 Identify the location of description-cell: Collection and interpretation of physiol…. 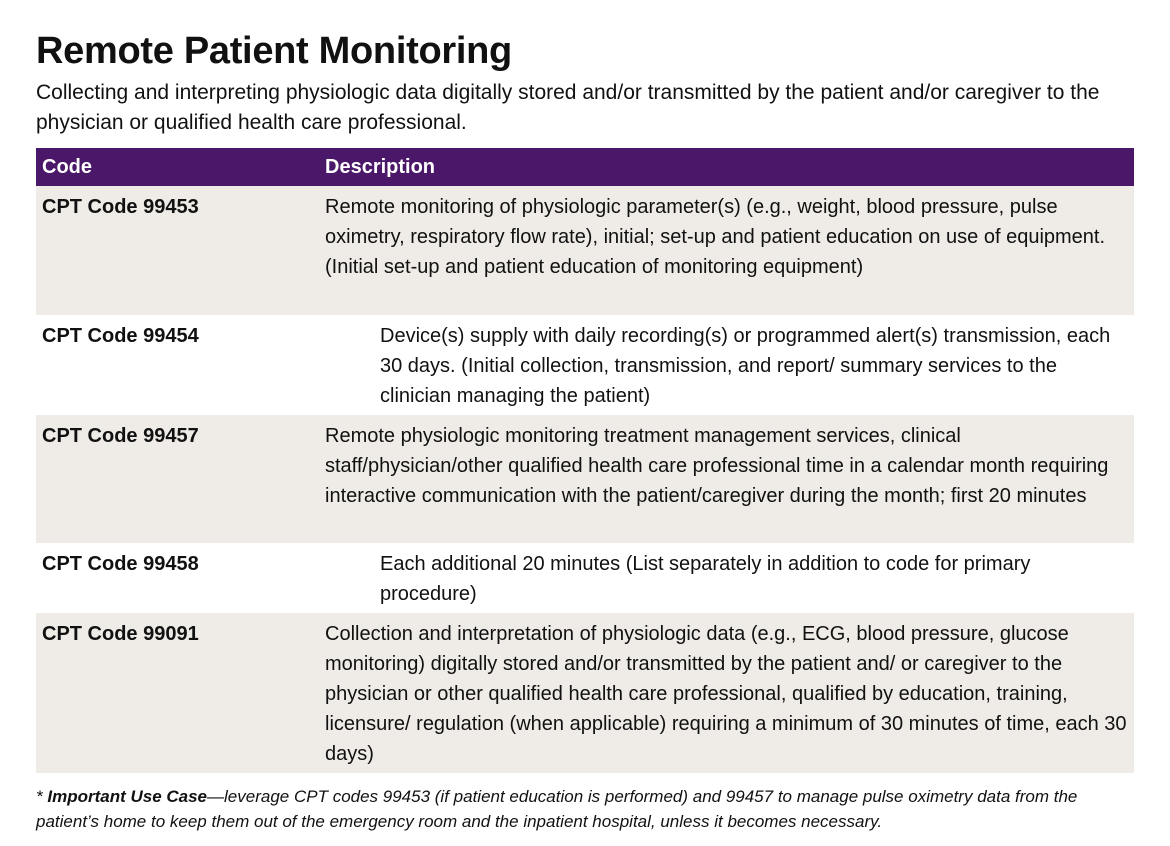
(726, 693).